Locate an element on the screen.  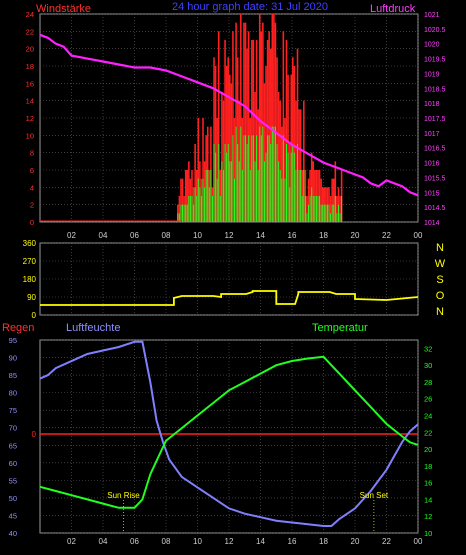
wind-tick-label: 12 is located at coordinates (30, 118).